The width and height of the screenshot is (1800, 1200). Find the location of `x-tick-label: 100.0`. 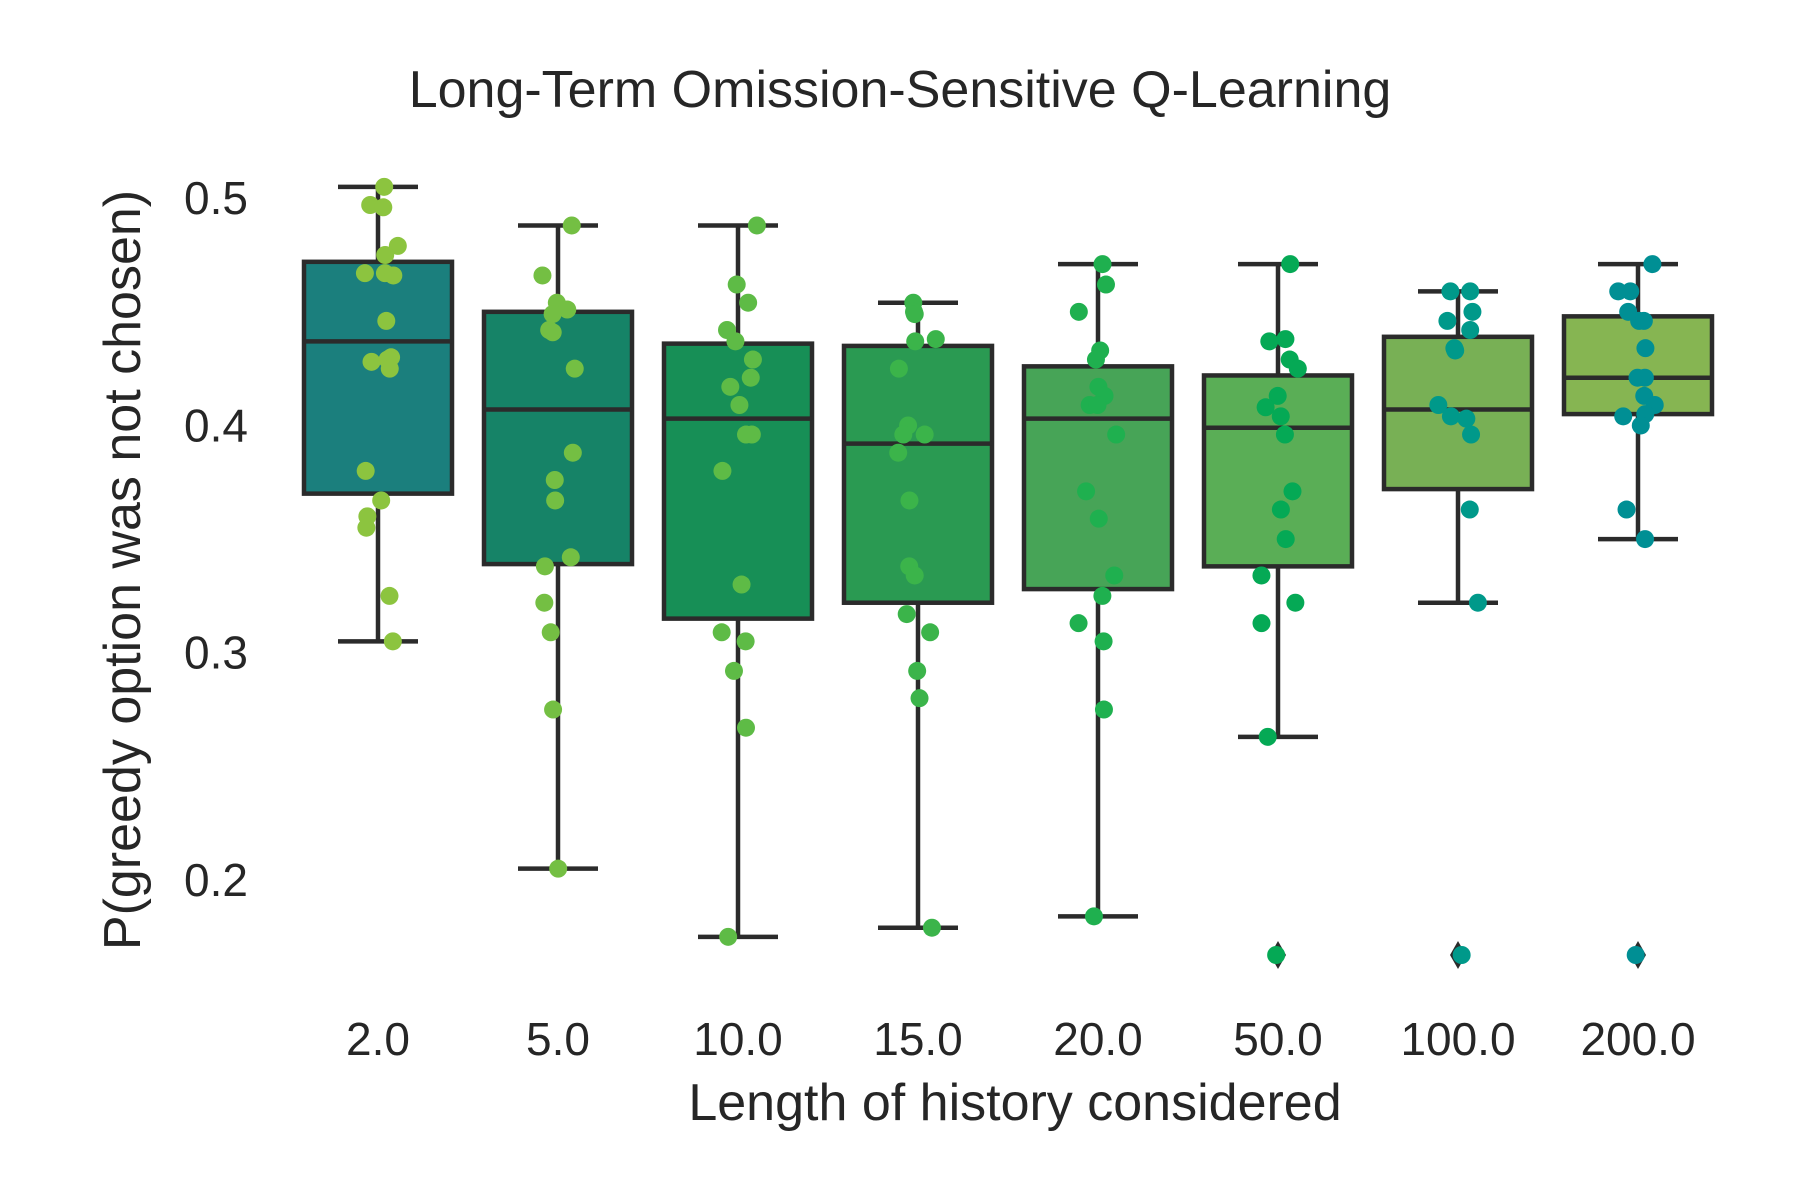

x-tick-label: 100.0 is located at coordinates (1457, 1039).